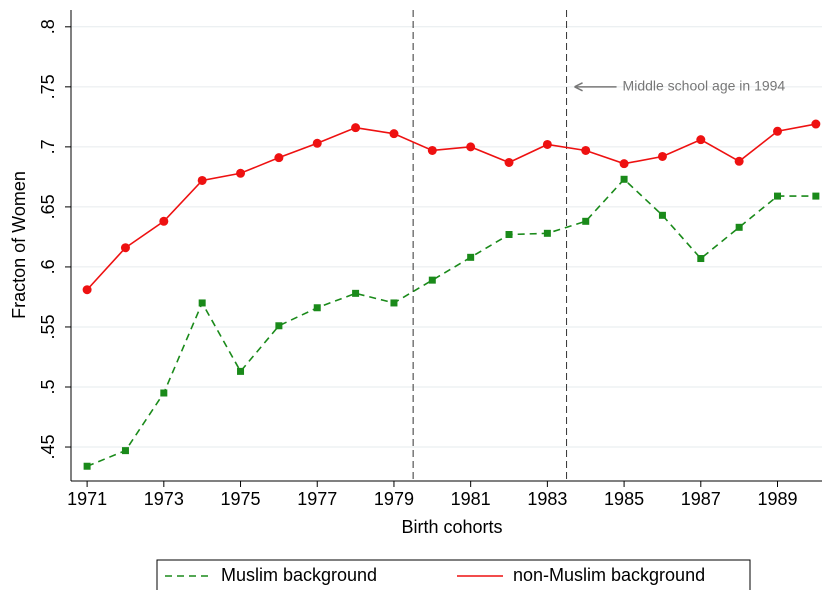 Image resolution: width=831 pixels, height=590 pixels. Describe the element at coordinates (451, 527) in the screenshot. I see `x-axis-label: Birth cohorts` at that location.